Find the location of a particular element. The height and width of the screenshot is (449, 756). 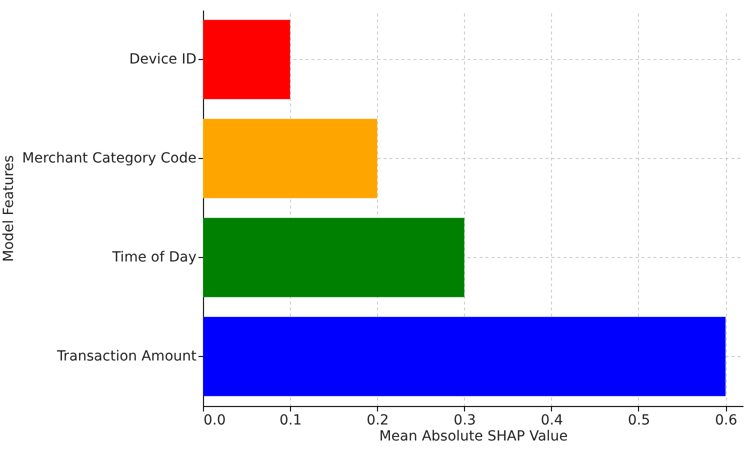

y-tick-label: Merchant Category Code is located at coordinates (109, 158).